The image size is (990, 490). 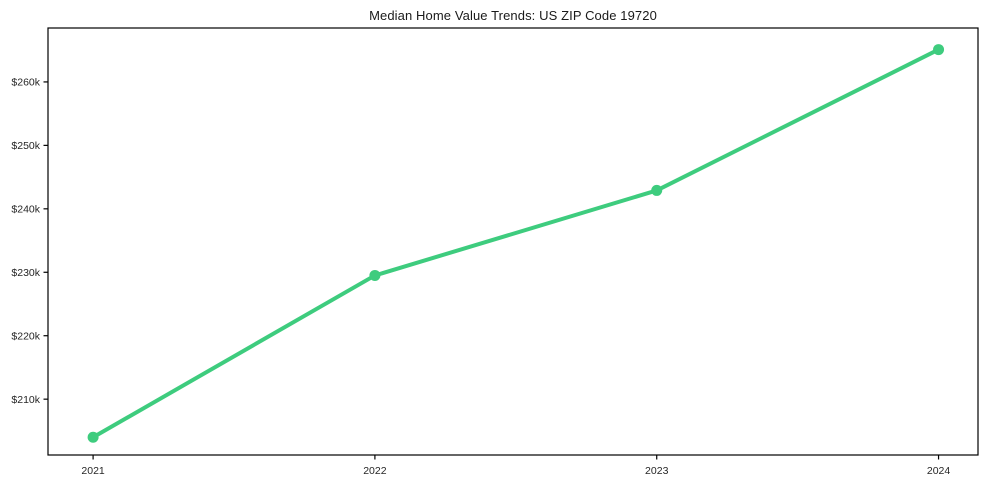 I want to click on y-tick-label: $230k, so click(x=25, y=273).